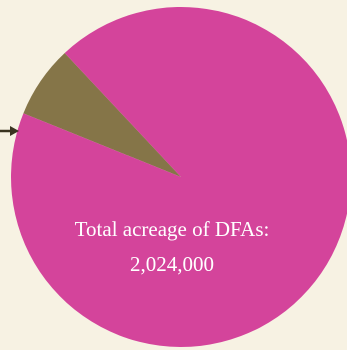 This screenshot has width=347, height=350. What do you see at coordinates (172, 264) in the screenshot?
I see `total-acreage-value: 2,024,000` at bounding box center [172, 264].